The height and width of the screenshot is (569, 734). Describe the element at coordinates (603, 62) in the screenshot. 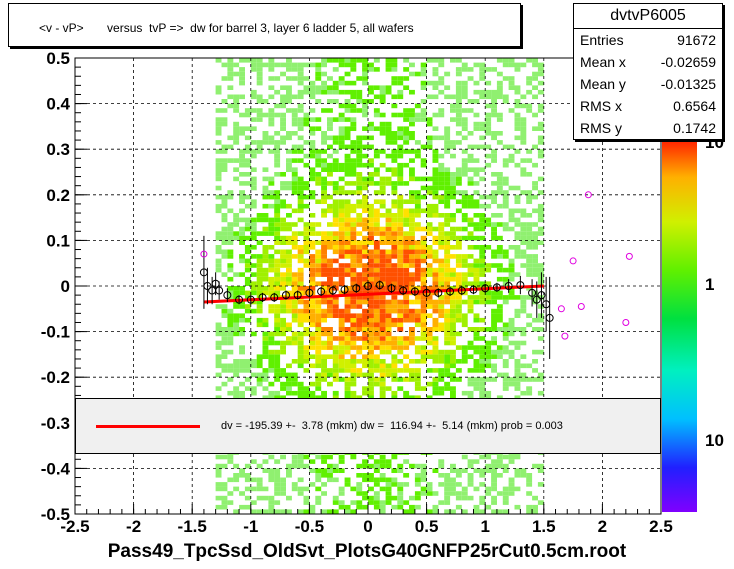

I see `stats-label: Mean x` at that location.